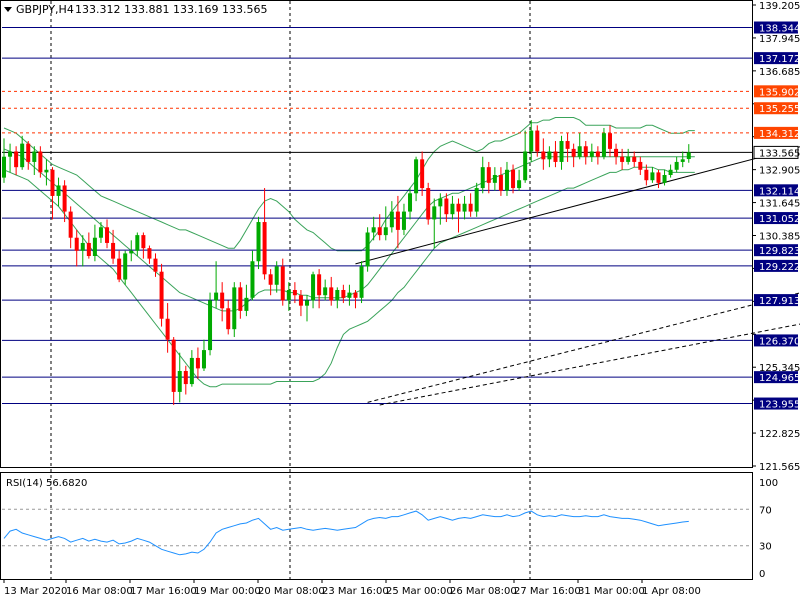  Describe the element at coordinates (346, 533) in the screenshot. I see `rsi-line` at that location.